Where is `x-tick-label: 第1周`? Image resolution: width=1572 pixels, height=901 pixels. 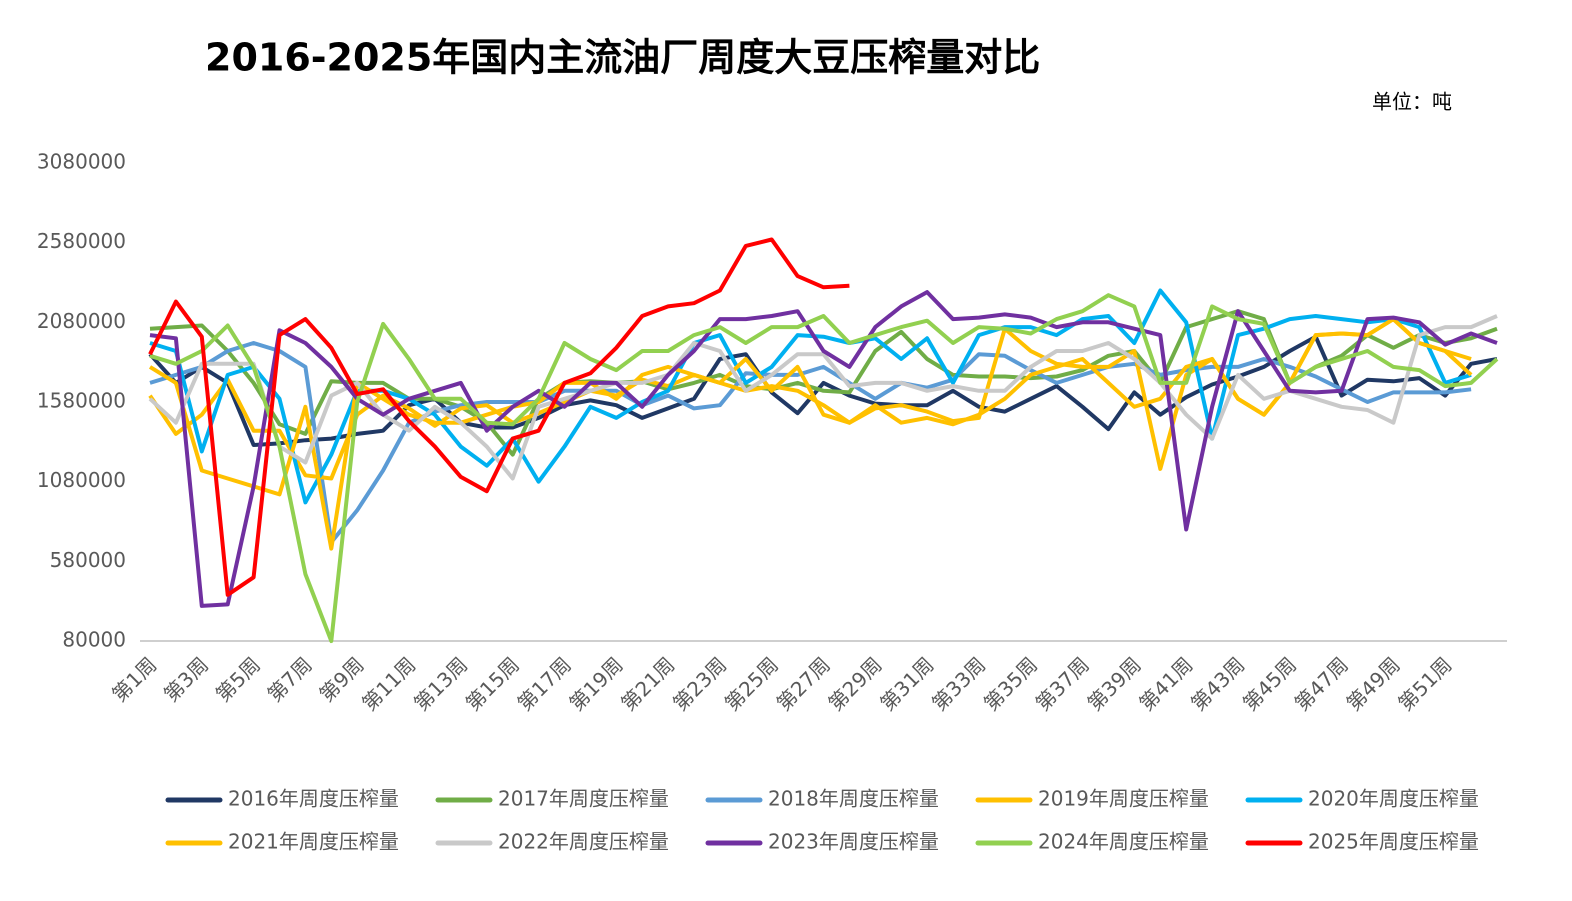
x-tick-label: 第1周 is located at coordinates (134, 679).